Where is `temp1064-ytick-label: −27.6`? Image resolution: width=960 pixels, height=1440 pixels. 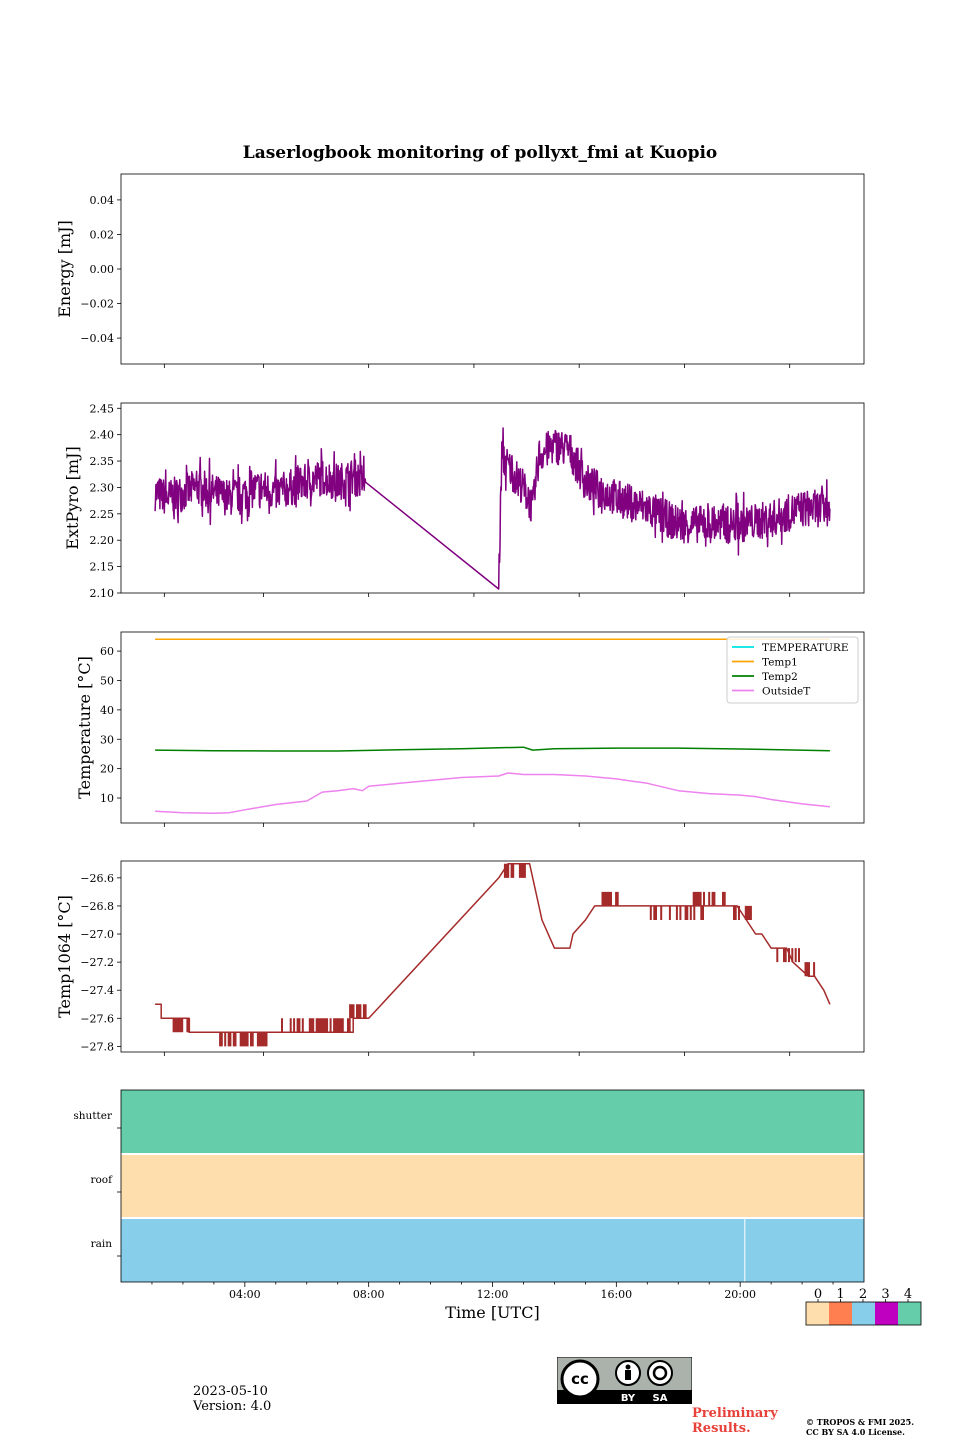
temp1064-ytick-label: −27.6 is located at coordinates (97, 1018).